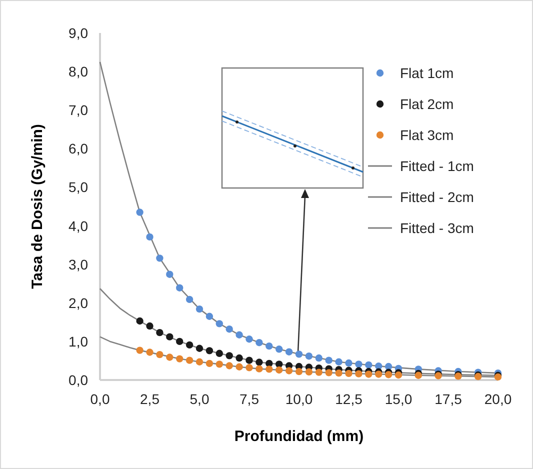  What do you see at coordinates (448, 399) in the screenshot?
I see `x-tick-label: 17,5` at bounding box center [448, 399].